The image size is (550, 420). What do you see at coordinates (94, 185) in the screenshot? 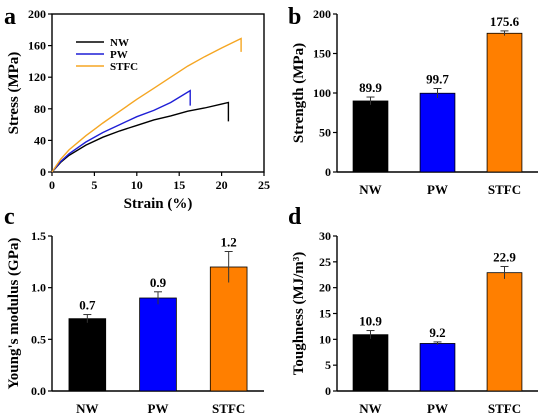
I see `x-tick-label: 5` at bounding box center [94, 185].